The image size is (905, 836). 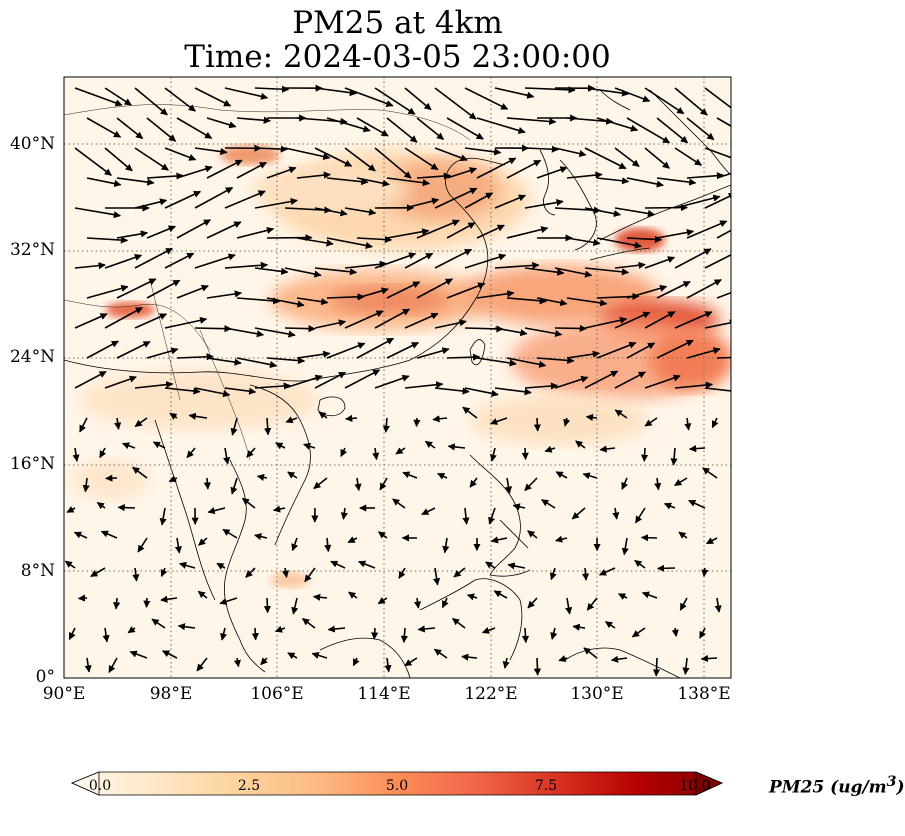 What do you see at coordinates (249, 786) in the screenshot?
I see `colorbar-tick-2-5: 2.5` at bounding box center [249, 786].